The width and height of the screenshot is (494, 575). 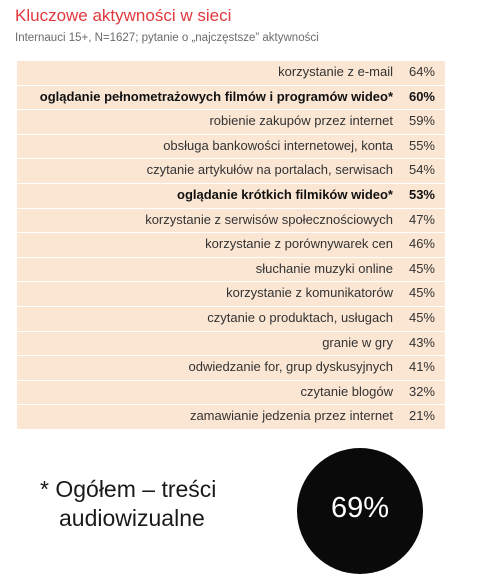 I want to click on row-label: odwiedzanie for, grup dyskusyjnych, so click(x=290, y=367).